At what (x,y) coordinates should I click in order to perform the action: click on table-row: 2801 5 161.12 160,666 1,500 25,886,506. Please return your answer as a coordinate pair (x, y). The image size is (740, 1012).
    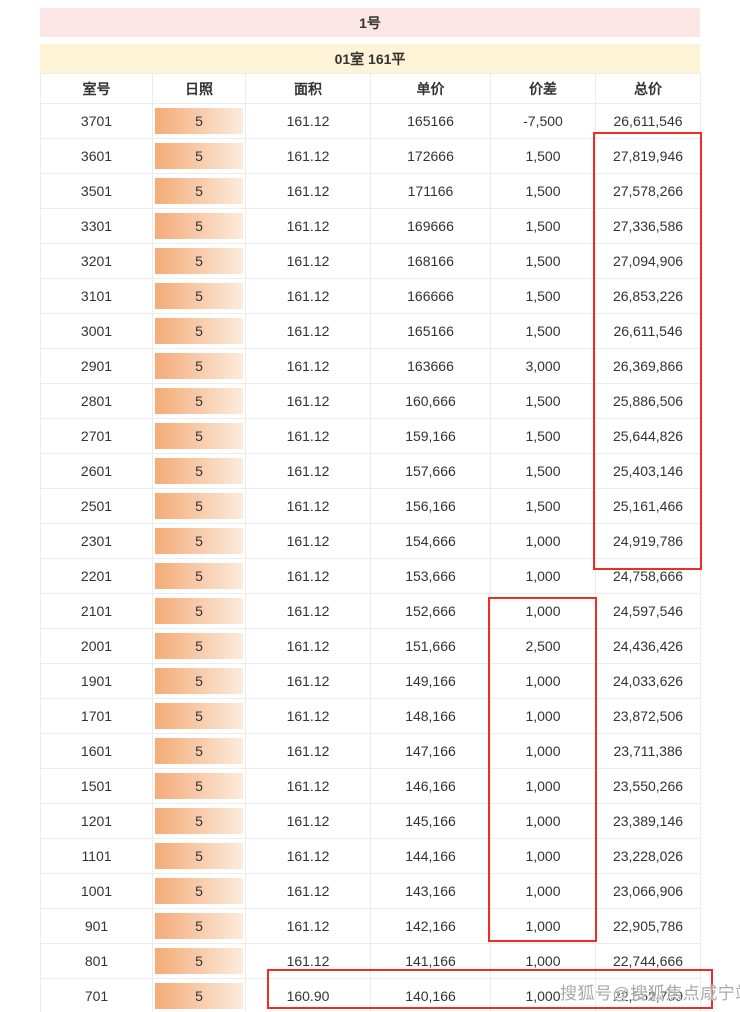
    Looking at the image, I should click on (370, 401).